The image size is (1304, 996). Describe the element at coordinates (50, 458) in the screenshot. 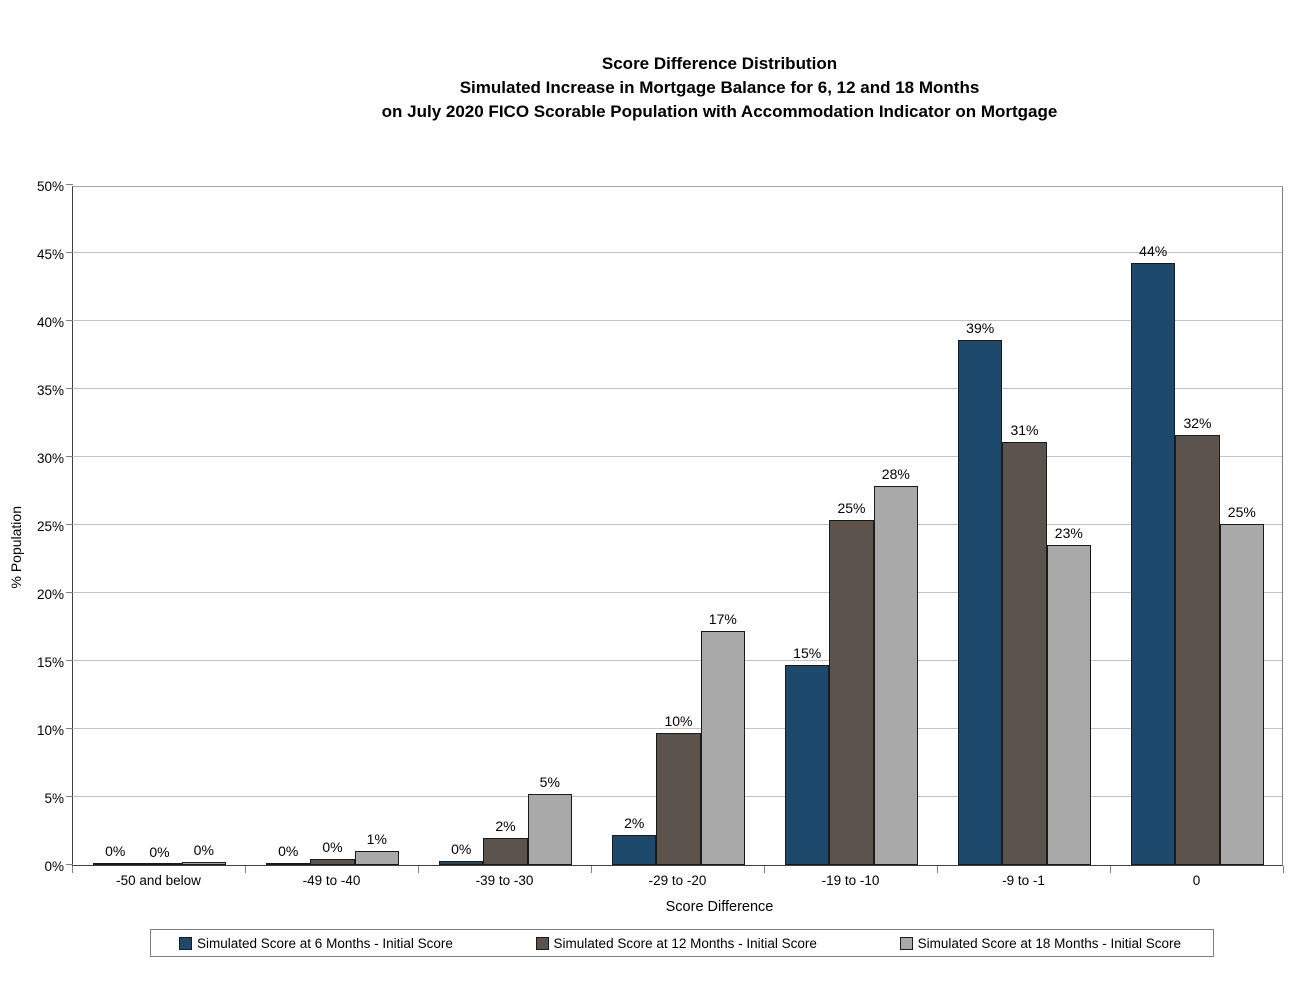

I see `y-tick-label: 30%` at that location.